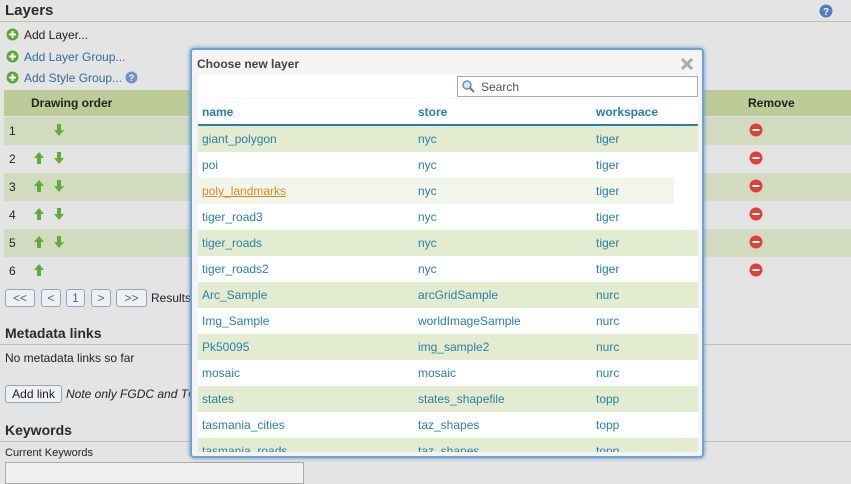  What do you see at coordinates (12, 187) in the screenshot?
I see `order-number: 3` at bounding box center [12, 187].